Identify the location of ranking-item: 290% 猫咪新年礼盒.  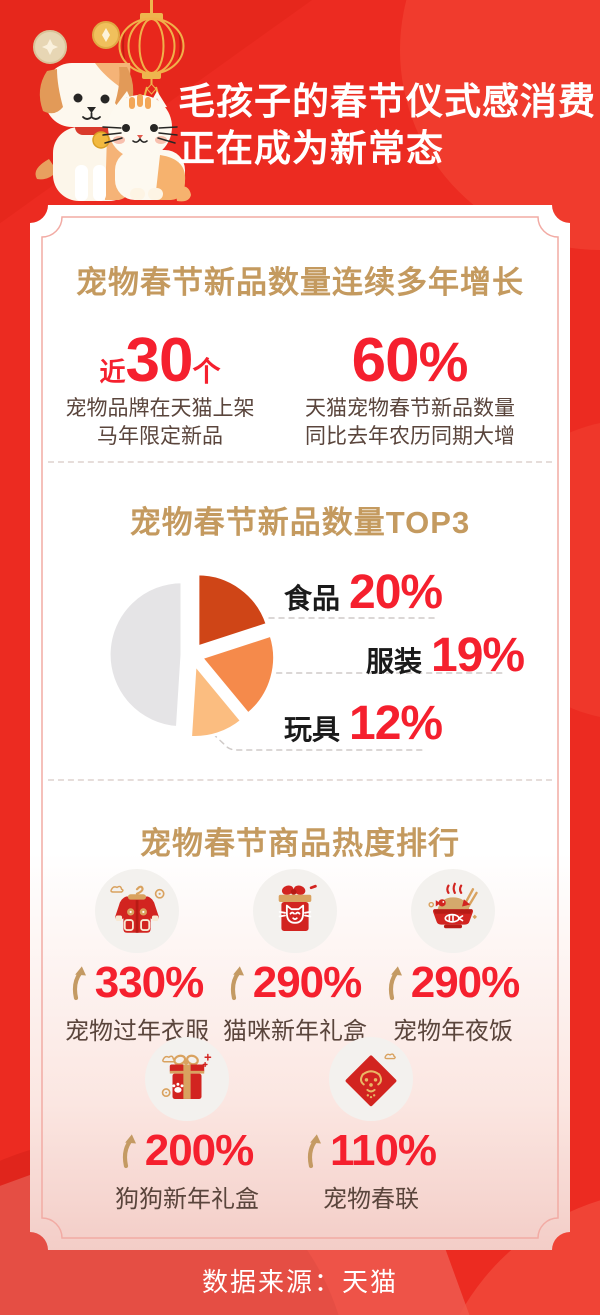
(295, 957).